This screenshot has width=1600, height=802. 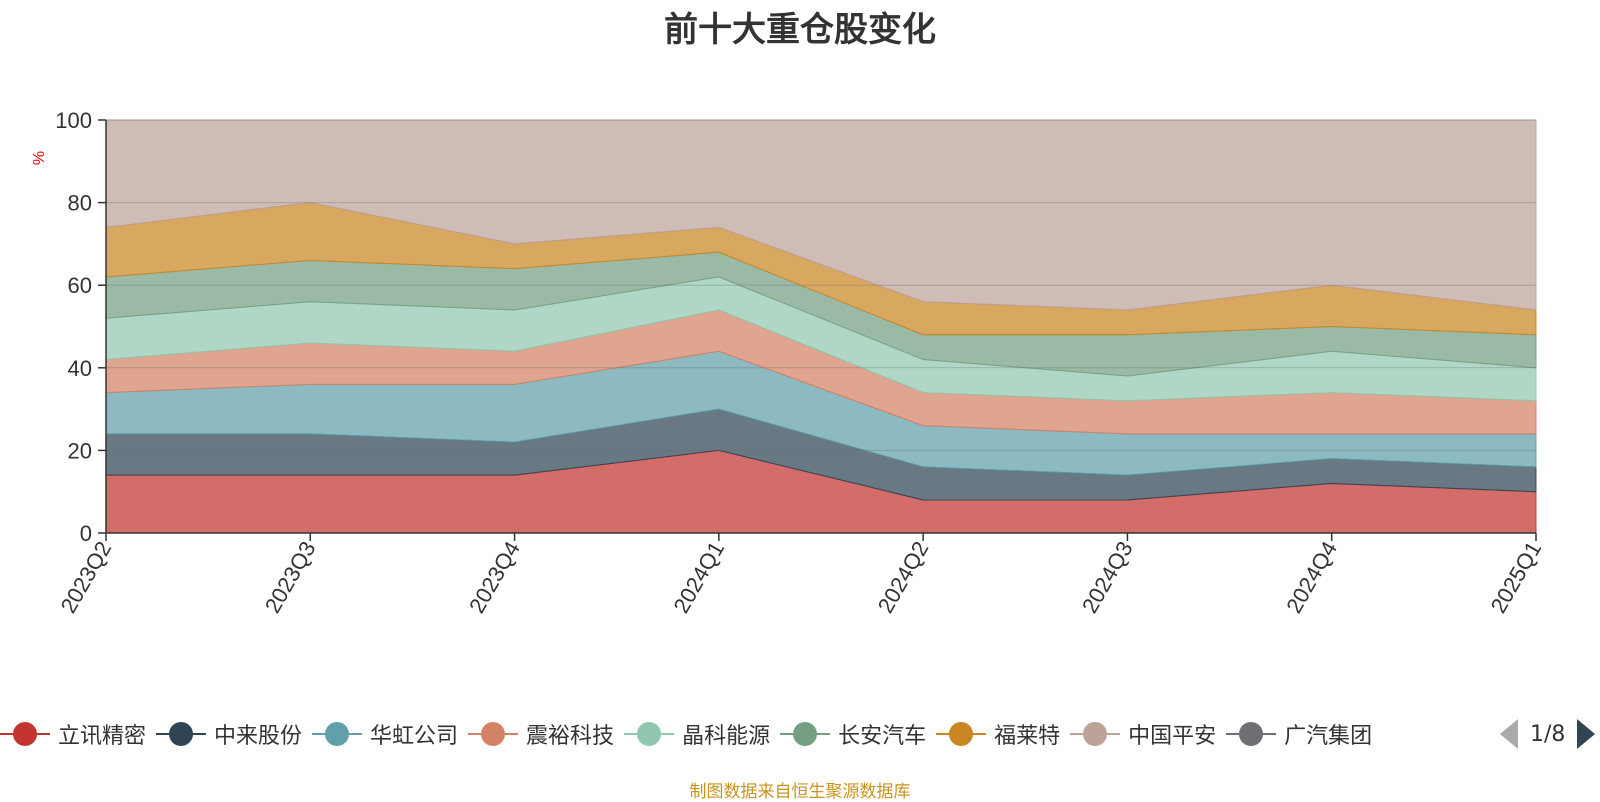 I want to click on x-tick-label: 2024Q2, so click(x=903, y=577).